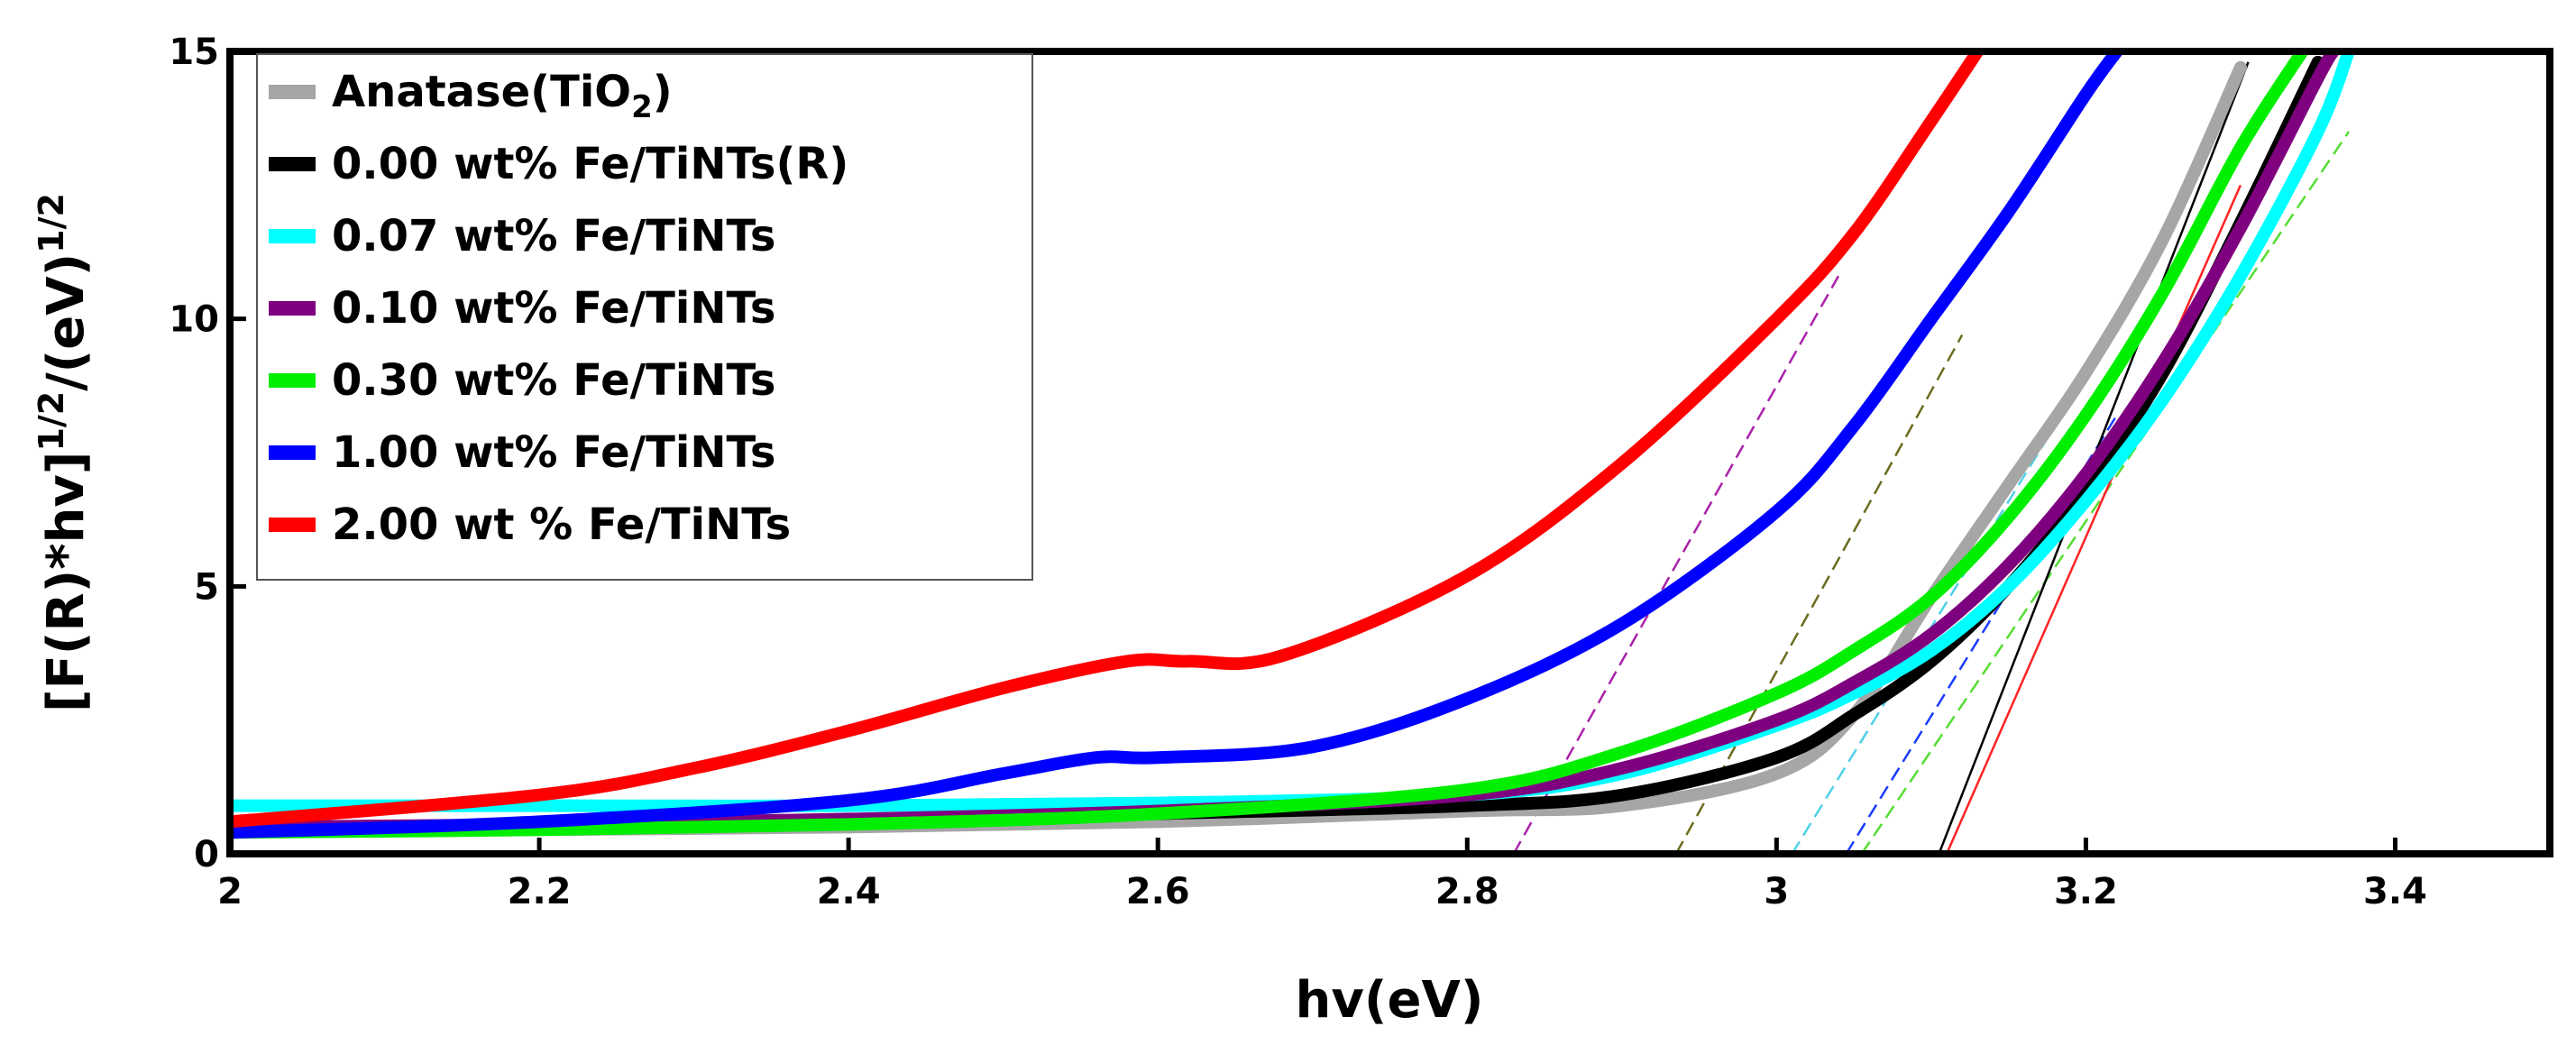 This screenshot has width=2576, height=1054. What do you see at coordinates (1776, 891) in the screenshot?
I see `x-tick-label: 3` at bounding box center [1776, 891].